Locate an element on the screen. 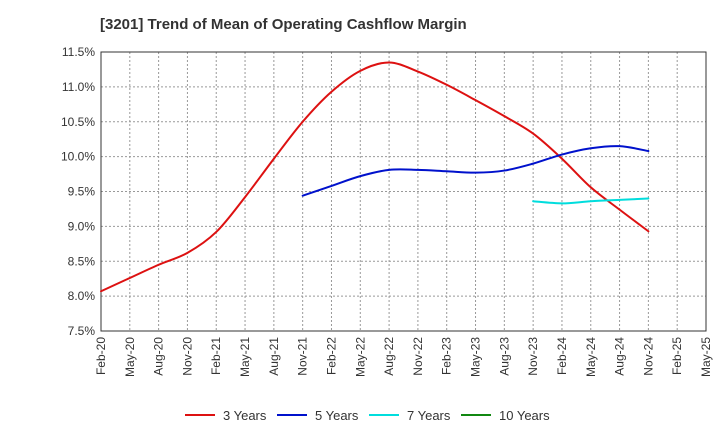 This screenshot has width=720, height=440. y-tick-label: 11.5% is located at coordinates (78, 52).